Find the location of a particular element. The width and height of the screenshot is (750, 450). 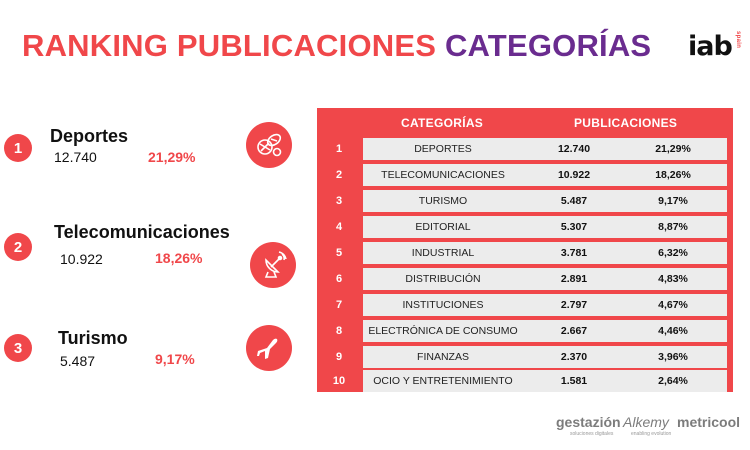

ranking-item-2: 2 Telecomunicaciones 10.922 18,26% is located at coordinates (155, 255).